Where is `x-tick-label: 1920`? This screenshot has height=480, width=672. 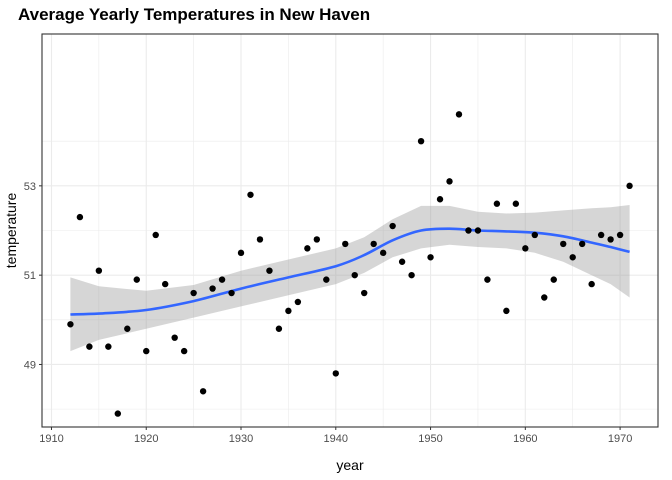
x-tick-label: 1920 is located at coordinates (146, 439).